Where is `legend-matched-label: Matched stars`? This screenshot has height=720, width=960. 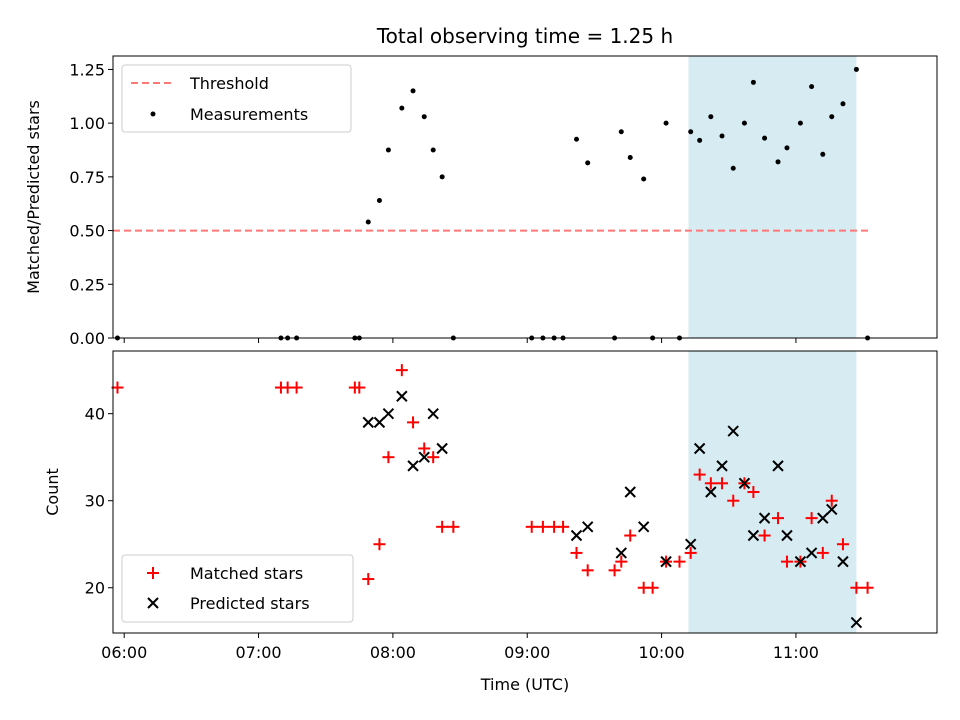 legend-matched-label: Matched stars is located at coordinates (246, 573).